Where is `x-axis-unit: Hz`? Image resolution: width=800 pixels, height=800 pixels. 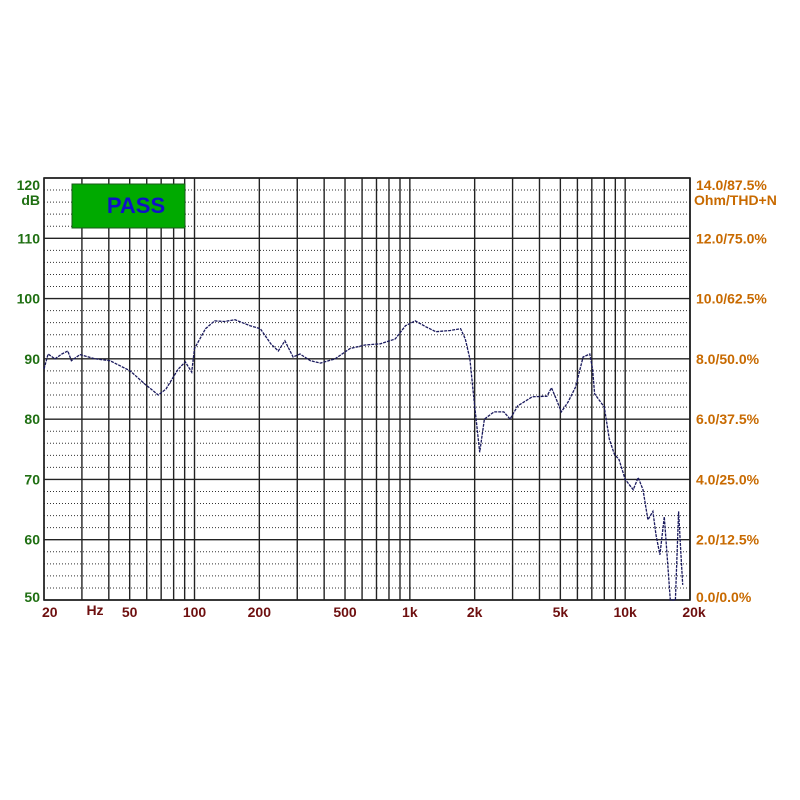
x-axis-unit: Hz is located at coordinates (94, 610).